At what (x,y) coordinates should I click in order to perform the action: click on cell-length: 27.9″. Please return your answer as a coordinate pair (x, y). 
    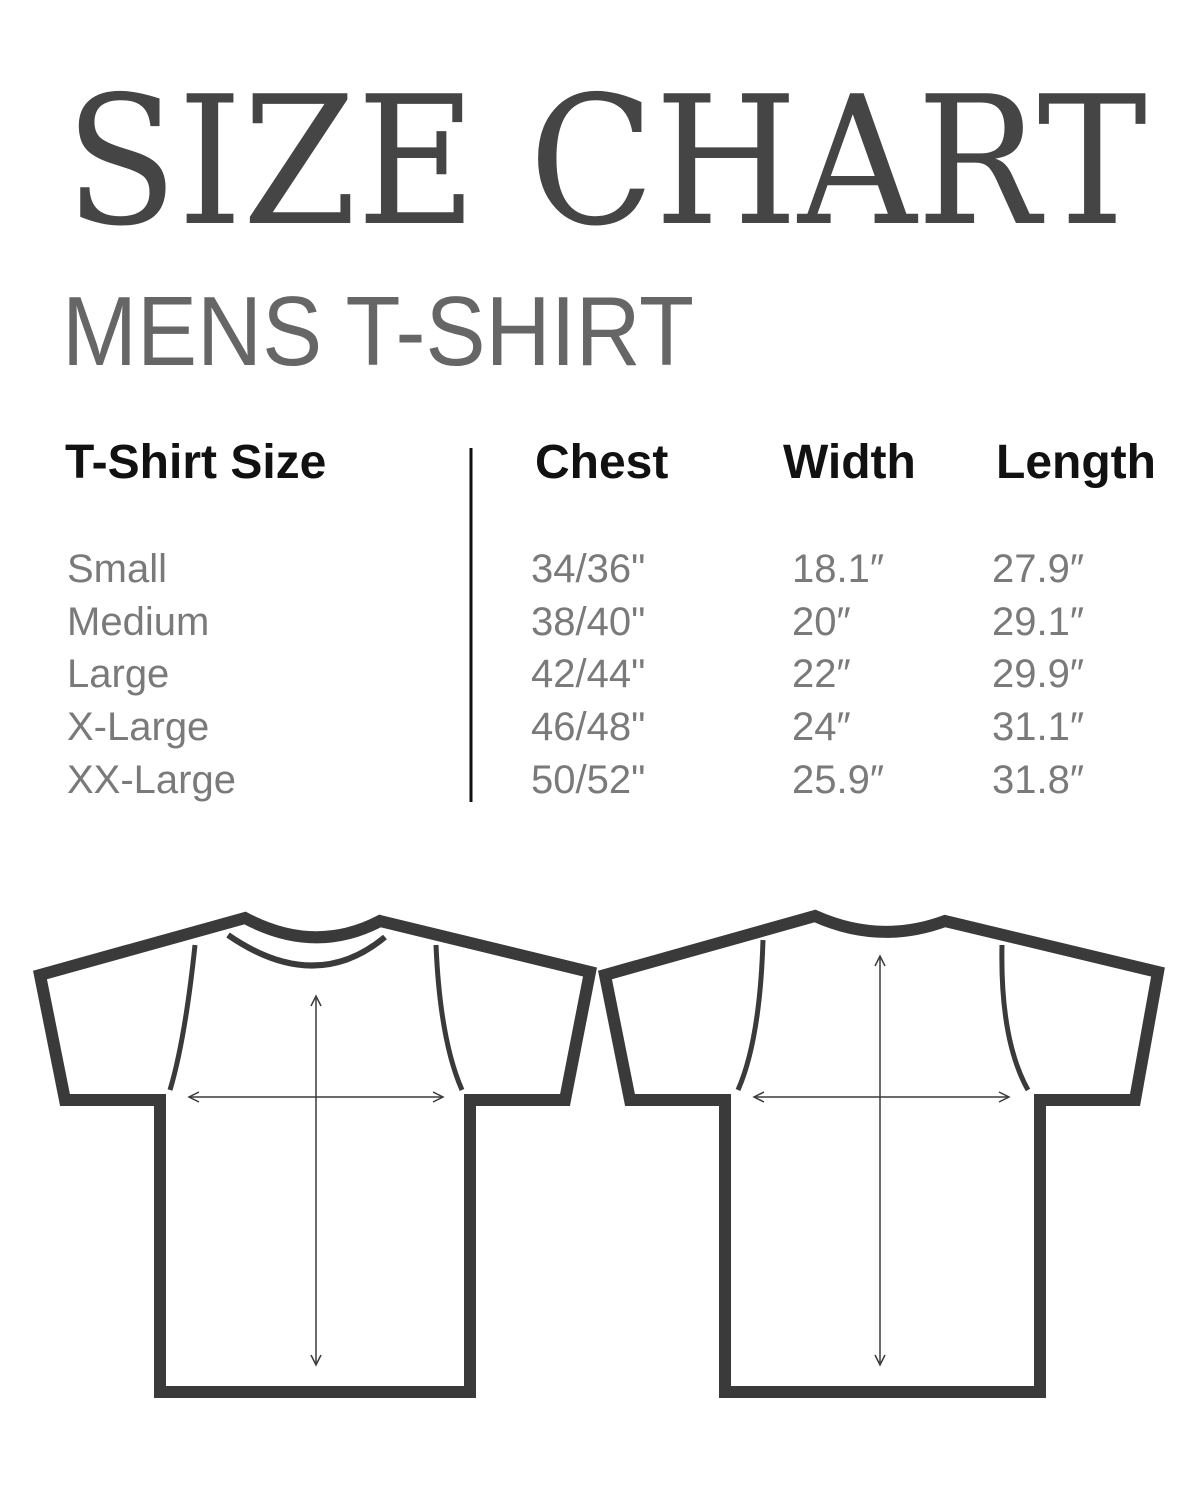
    Looking at the image, I should click on (1038, 569).